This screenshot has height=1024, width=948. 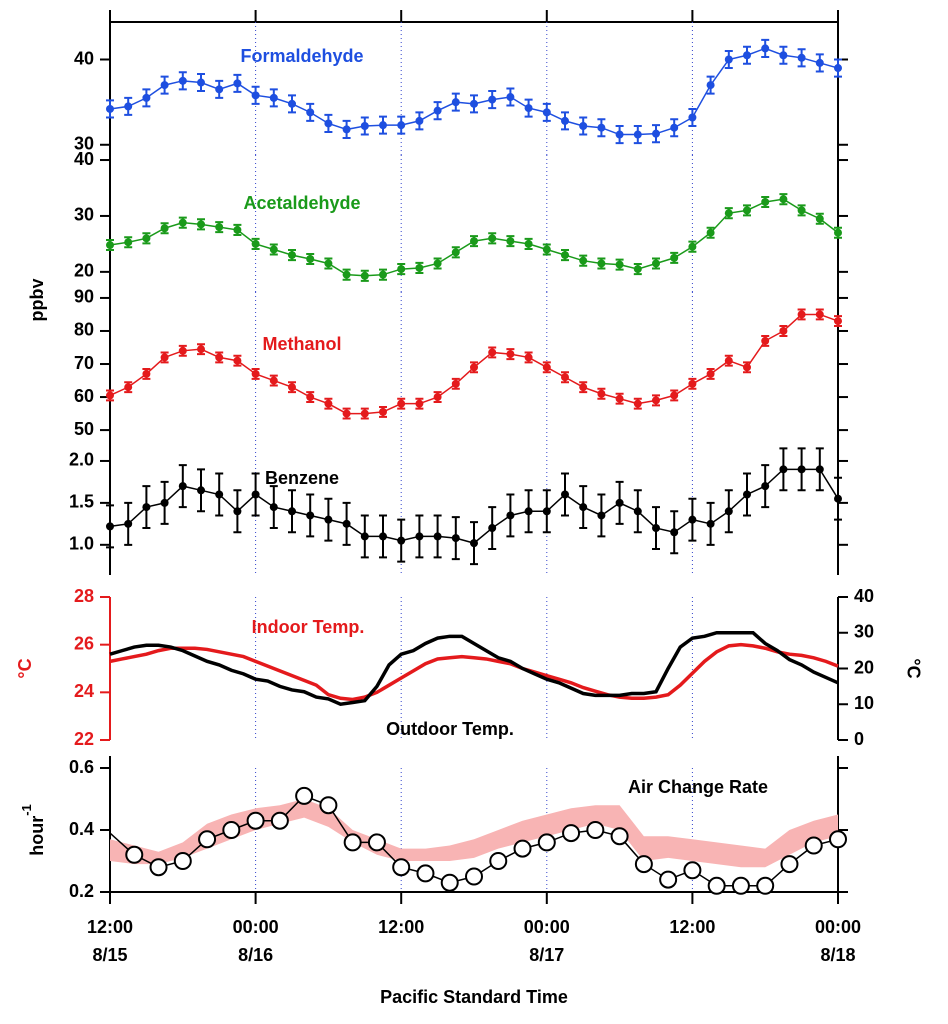 I want to click on y-axis-title-main: hour, so click(x=37, y=836).